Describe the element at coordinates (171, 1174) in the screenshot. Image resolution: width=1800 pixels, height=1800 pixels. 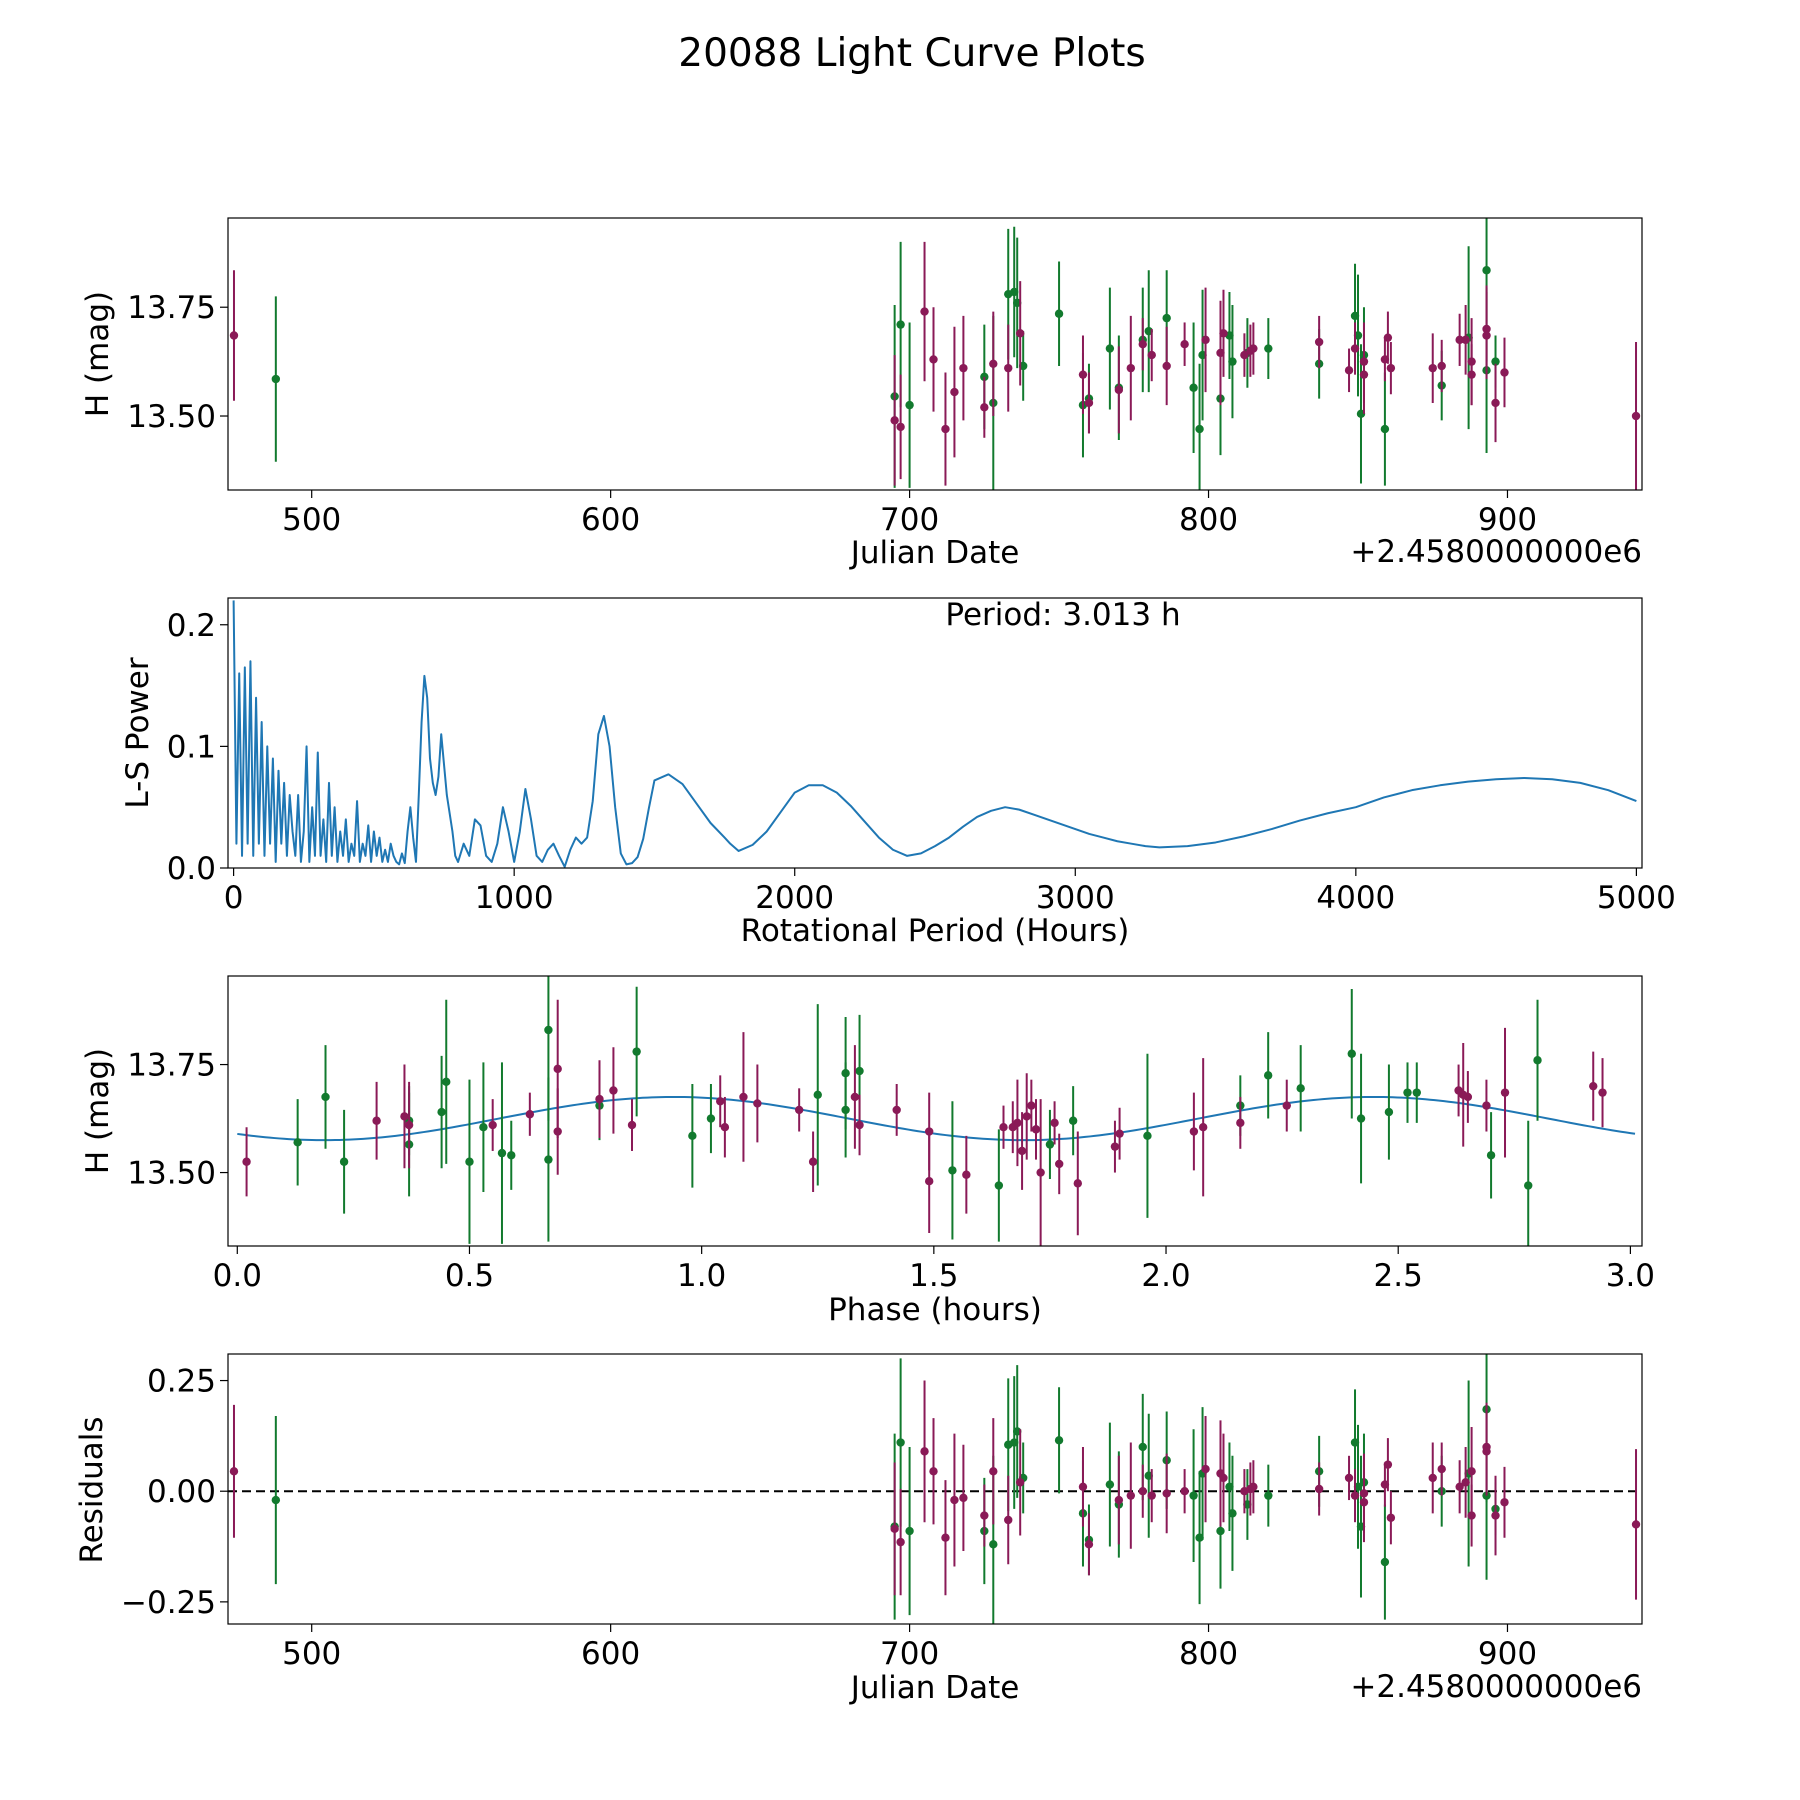
I see `panel3-ytick-label: 13.50` at that location.